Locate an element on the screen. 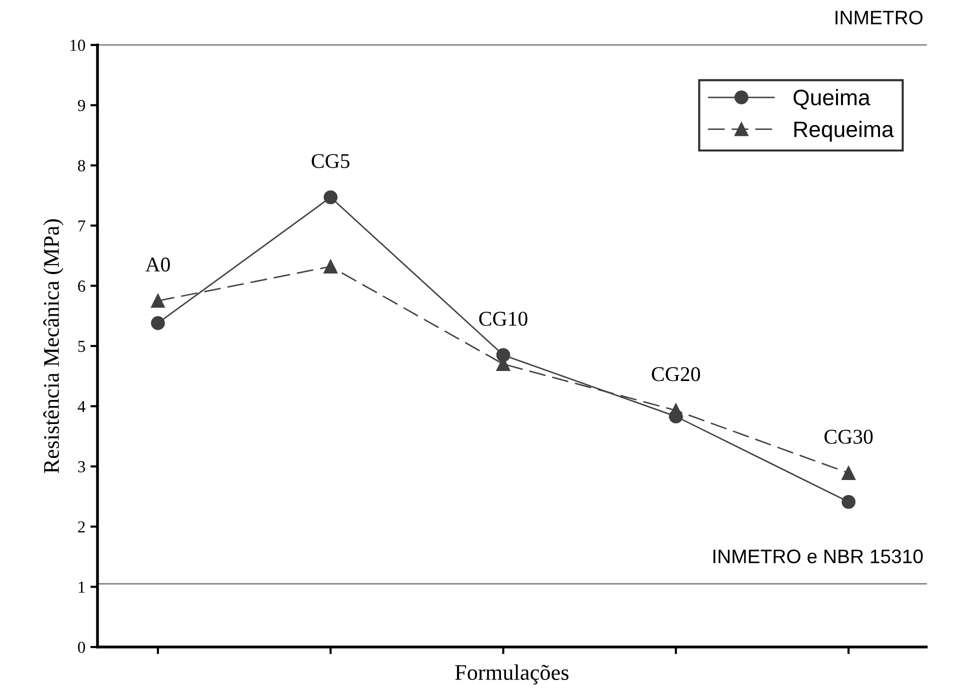 The image size is (975, 692). y-tick-label: 8 is located at coordinates (82, 166).